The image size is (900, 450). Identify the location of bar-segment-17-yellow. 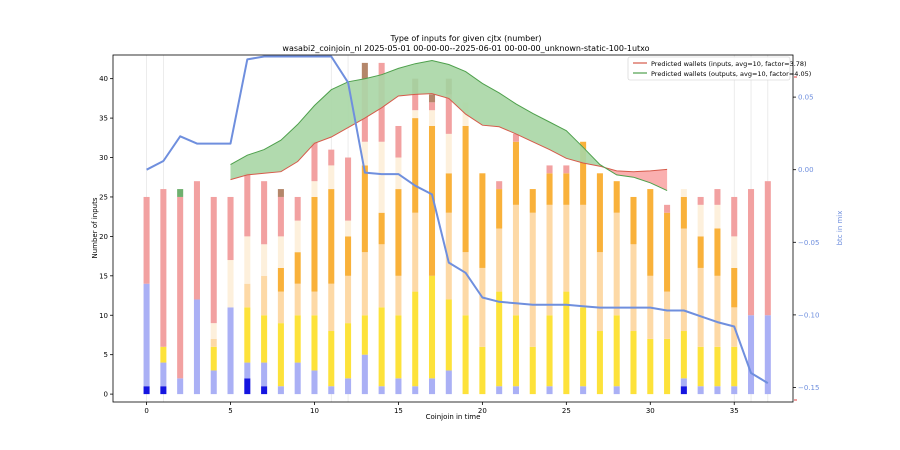
(432, 327).